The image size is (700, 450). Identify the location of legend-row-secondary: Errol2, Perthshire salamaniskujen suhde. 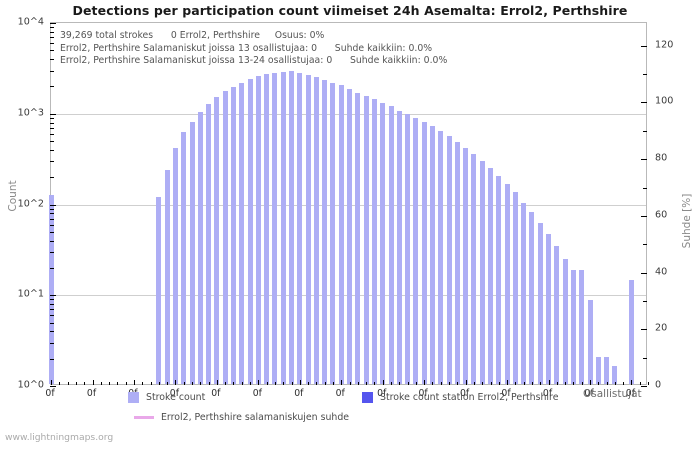
(350, 419).